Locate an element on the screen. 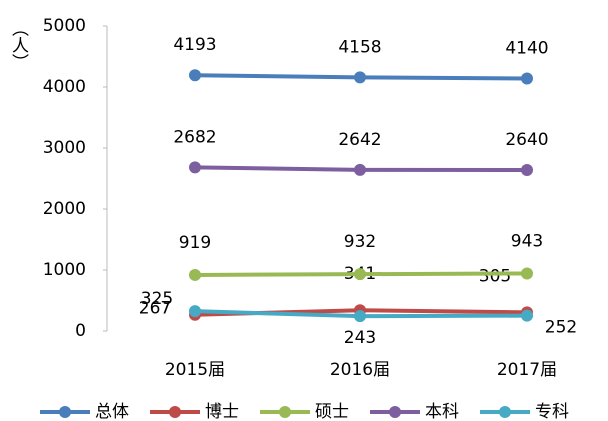 This screenshot has height=421, width=608. y-tick-label: 3000 is located at coordinates (64, 148).